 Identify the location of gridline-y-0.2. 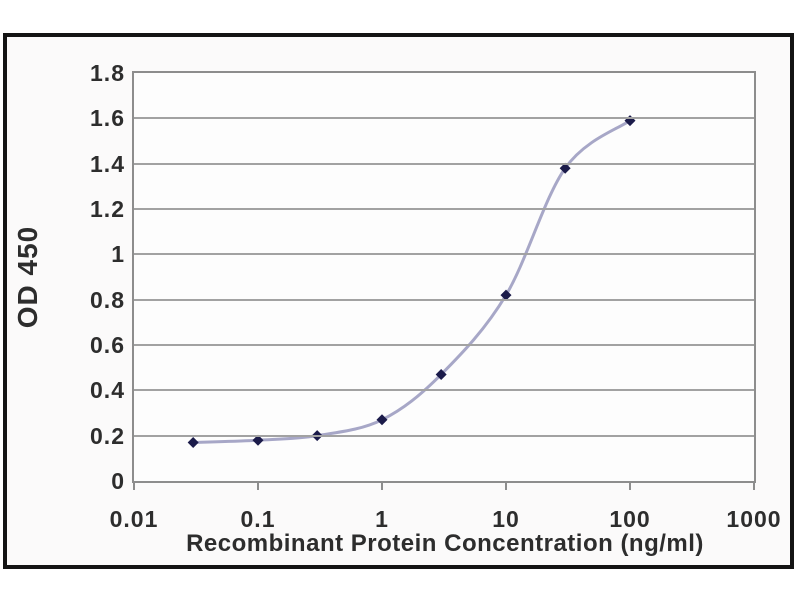
(444, 435).